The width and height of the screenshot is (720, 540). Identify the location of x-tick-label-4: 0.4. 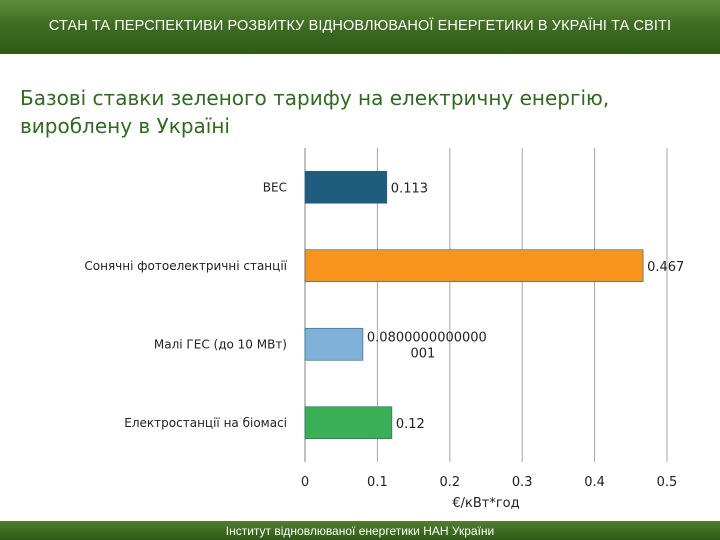
(594, 482).